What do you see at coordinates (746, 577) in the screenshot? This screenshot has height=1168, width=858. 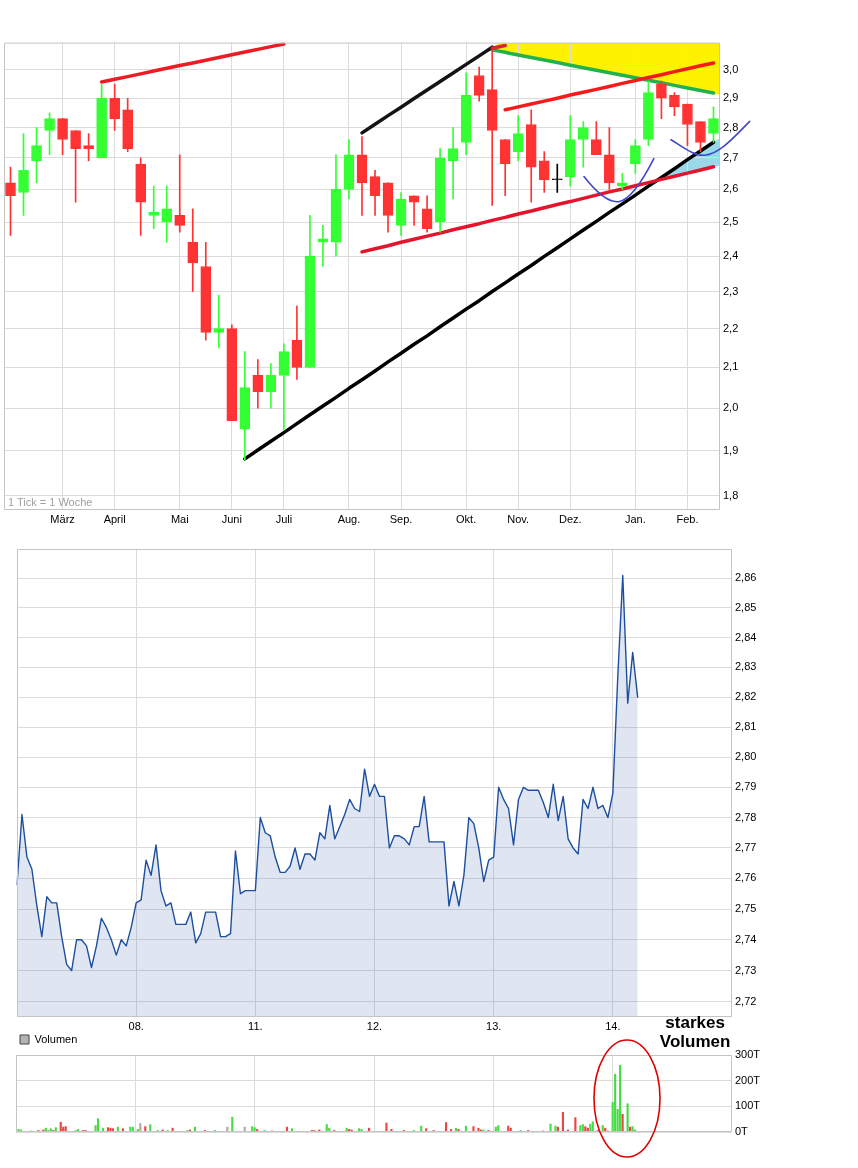 I see `y-tick-label: 2,86` at bounding box center [746, 577].